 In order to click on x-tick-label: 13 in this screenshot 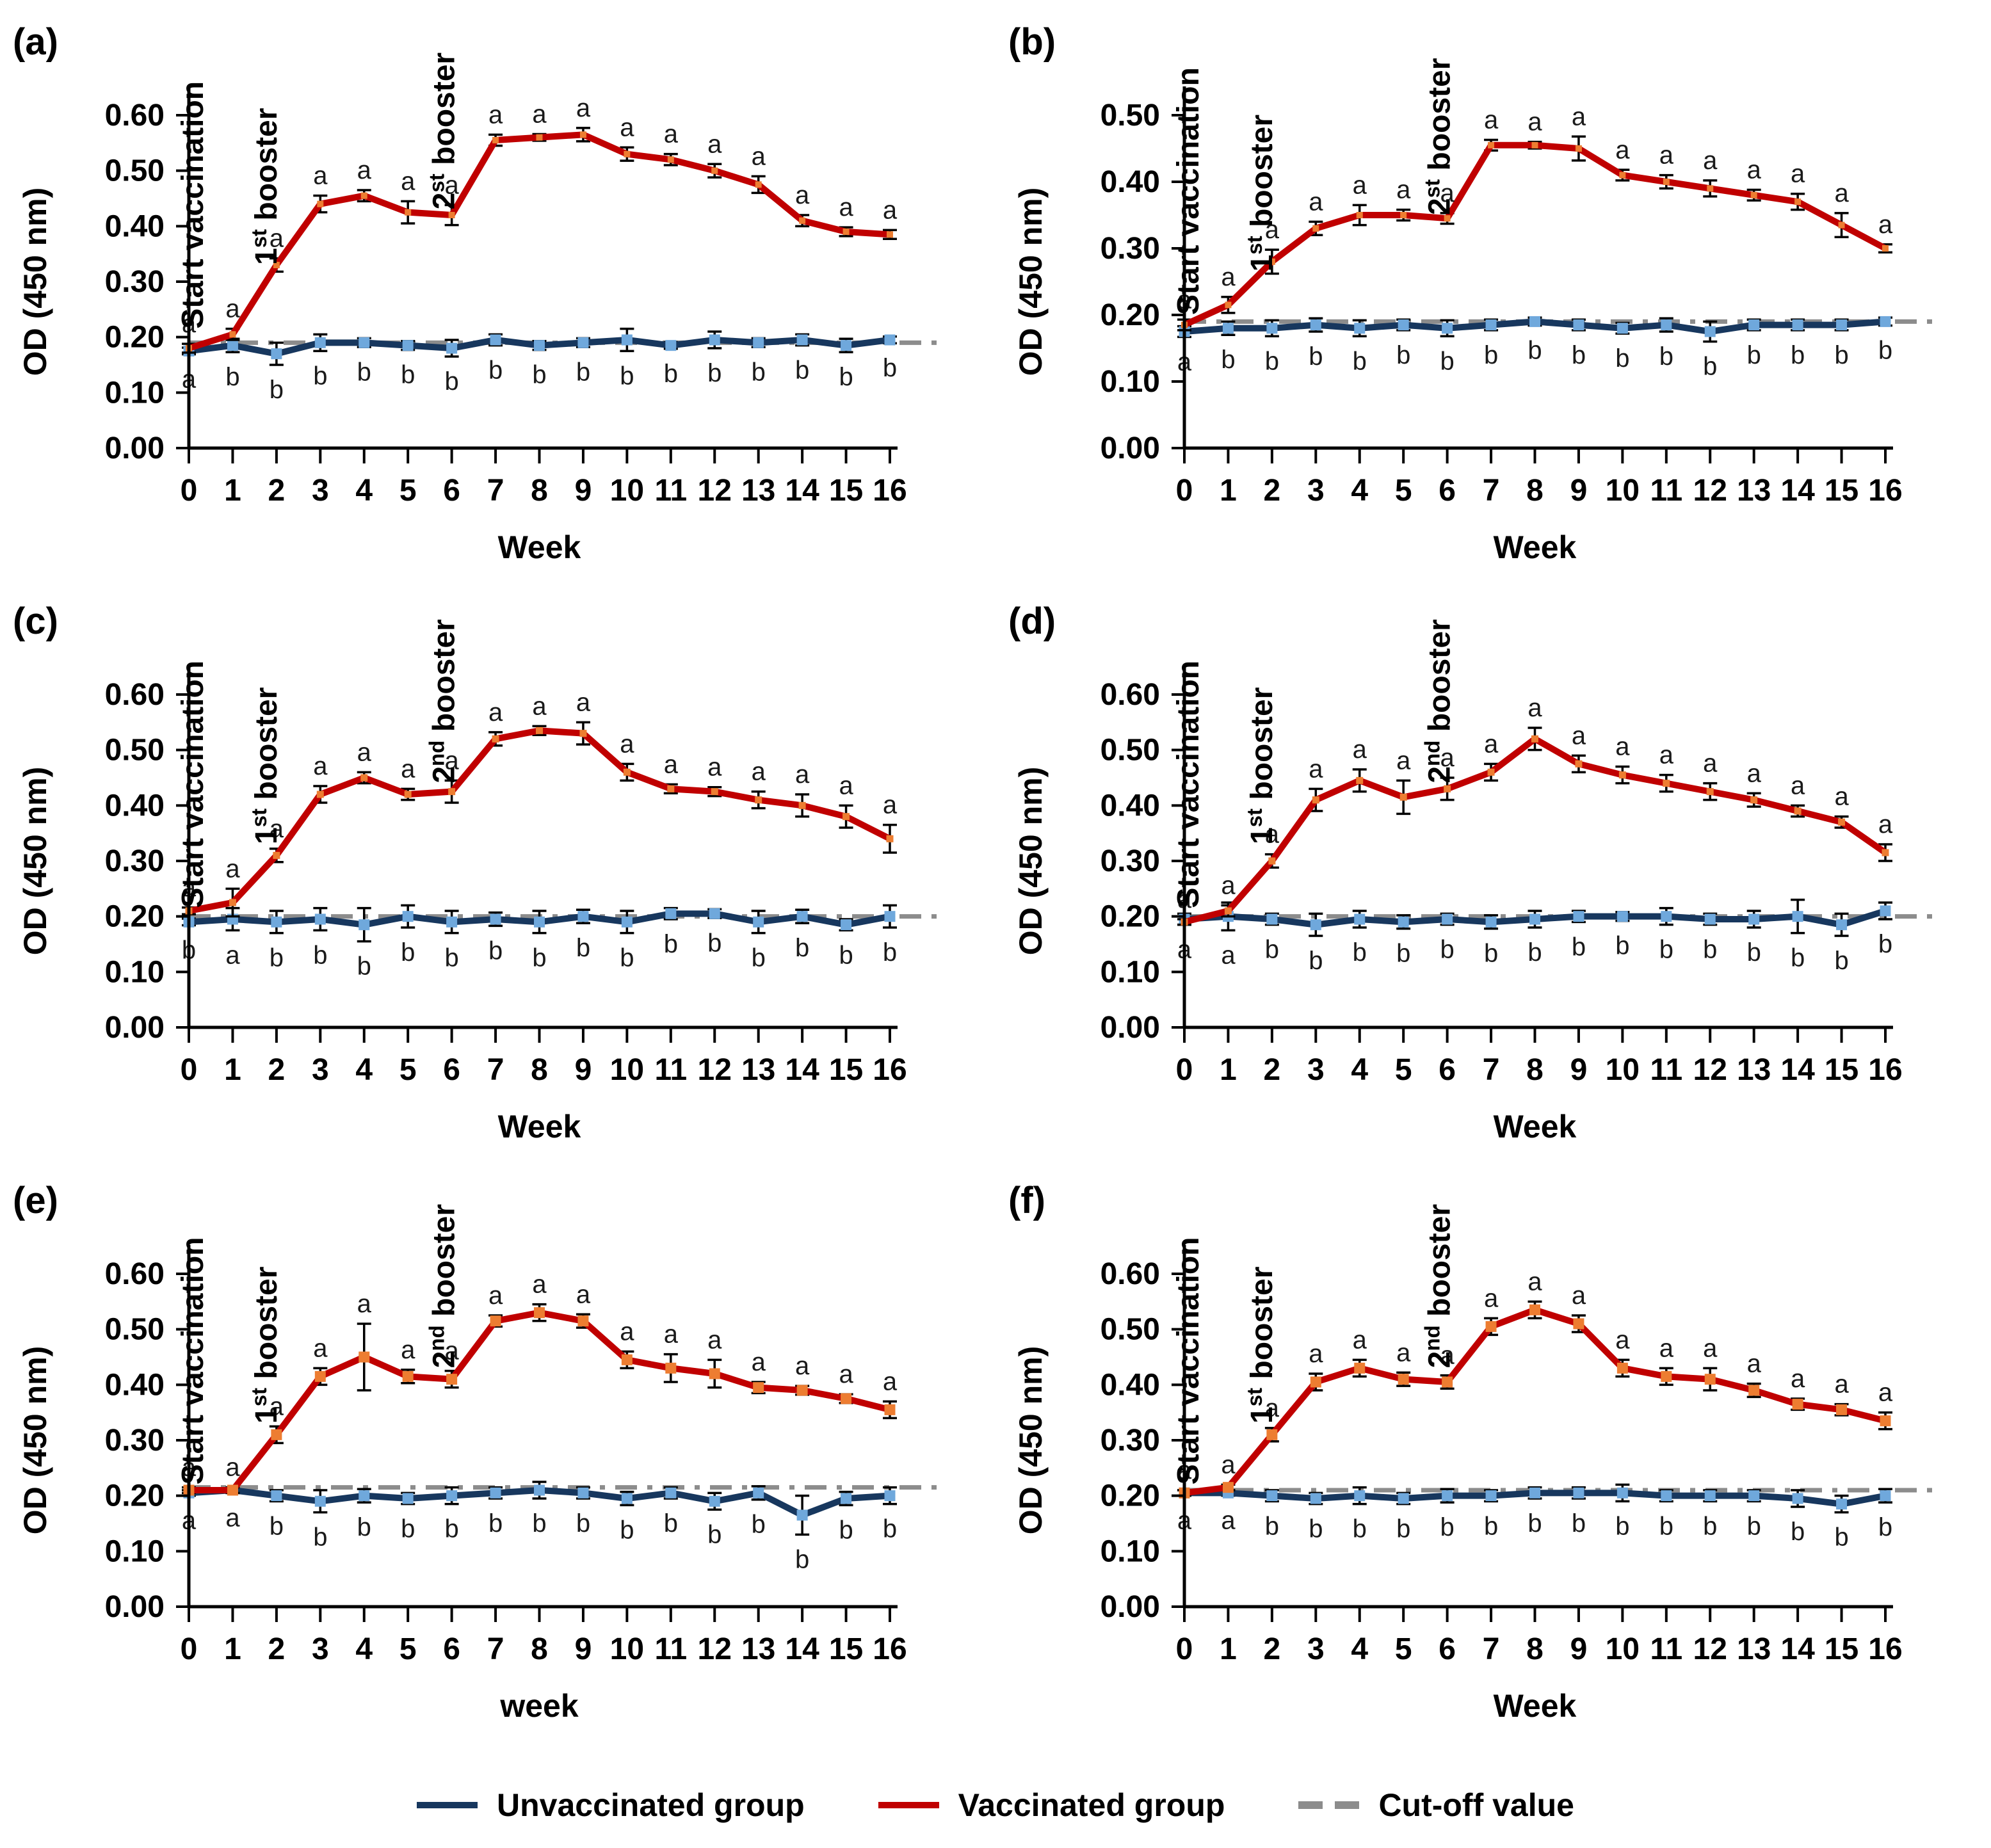, I will do `click(1754, 1649)`.